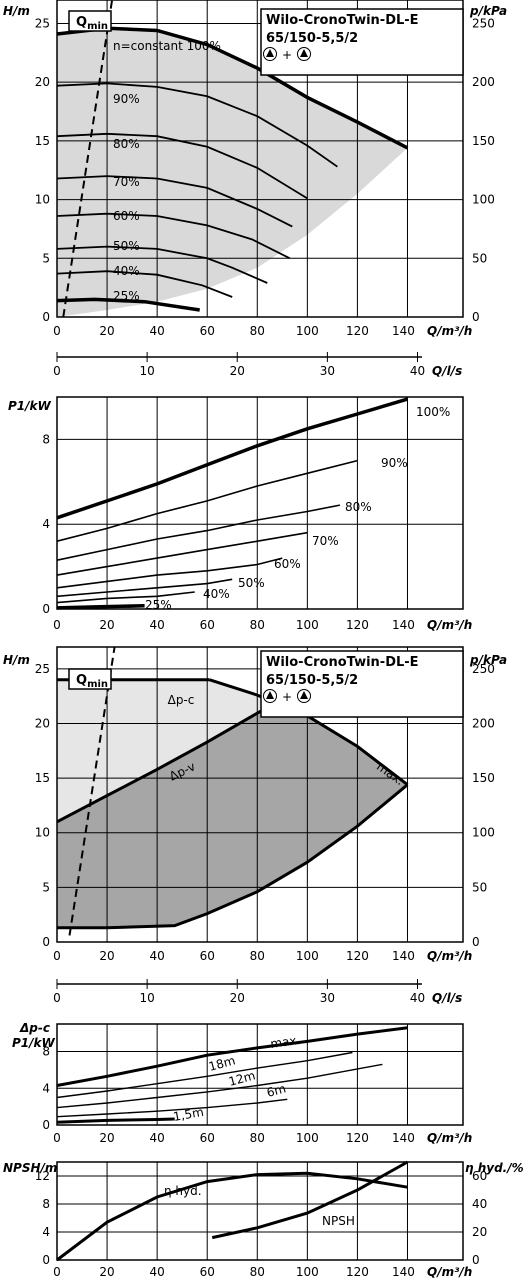  I want to click on title-box, so click(362, 42).